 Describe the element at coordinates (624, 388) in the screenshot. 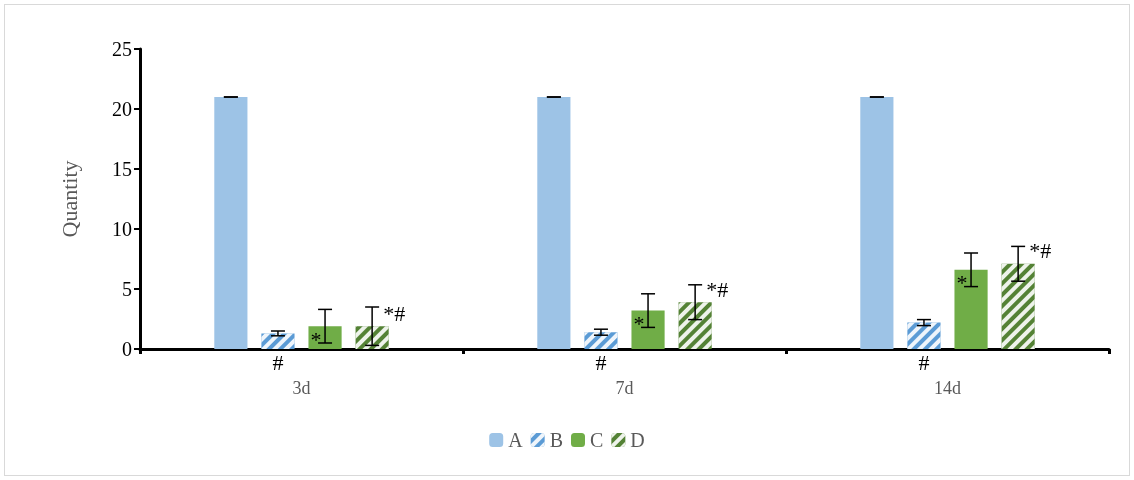

I see `x-tick-label: 7d` at that location.